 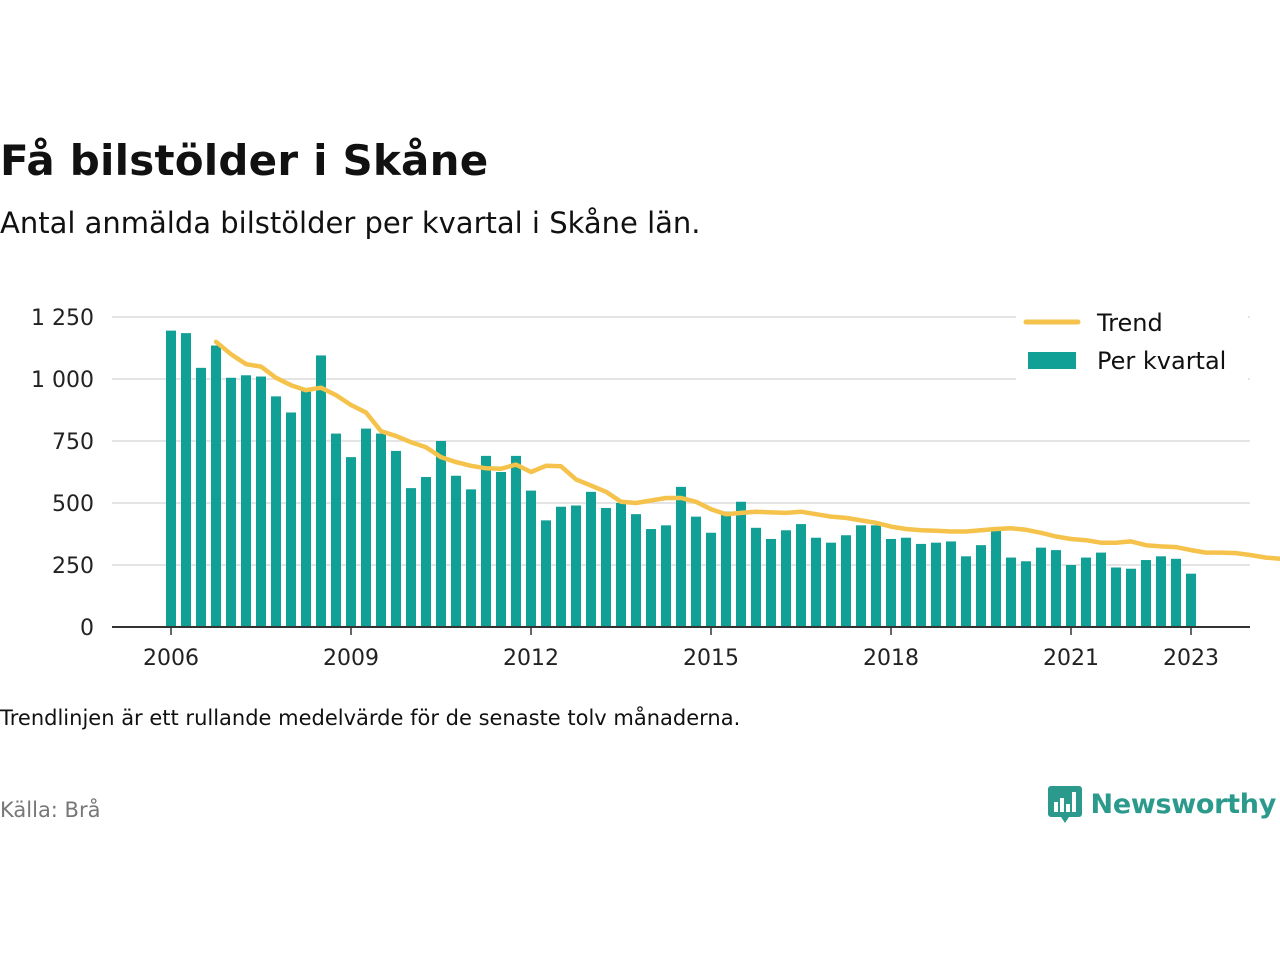 I want to click on newsworthy-logo: Newsworthy, so click(x=1161, y=804).